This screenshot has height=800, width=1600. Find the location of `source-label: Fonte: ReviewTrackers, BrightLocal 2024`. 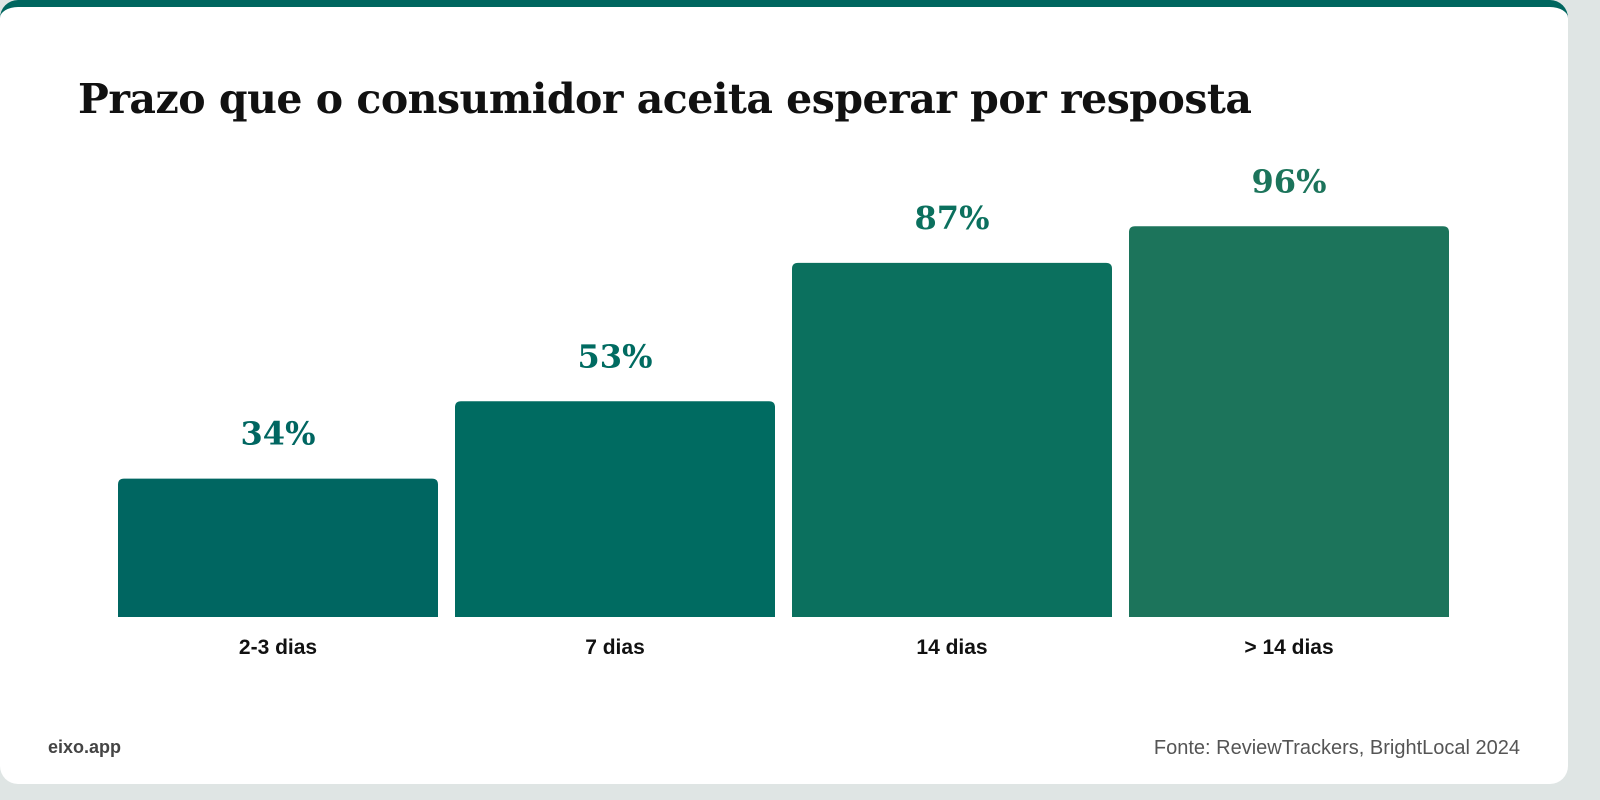

source-label: Fonte: ReviewTrackers, BrightLocal 2024 is located at coordinates (1336, 748).